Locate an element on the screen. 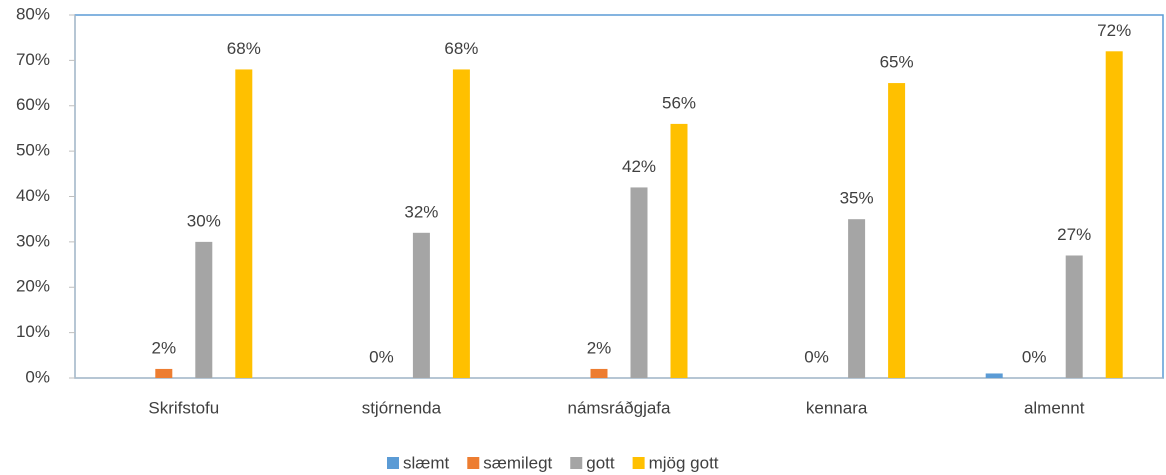 Image resolution: width=1166 pixels, height=475 pixels. x-tick-label: námsráðgjafa is located at coordinates (619, 407).